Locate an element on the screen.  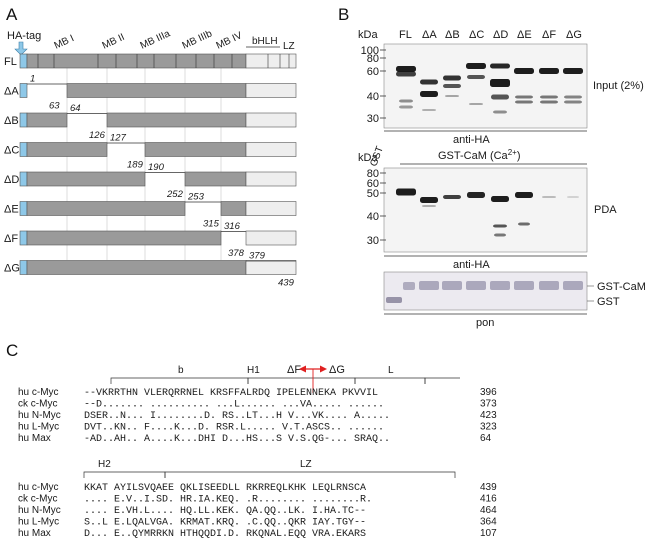
species-label: hu L-Myc is located at coordinates (38, 427).